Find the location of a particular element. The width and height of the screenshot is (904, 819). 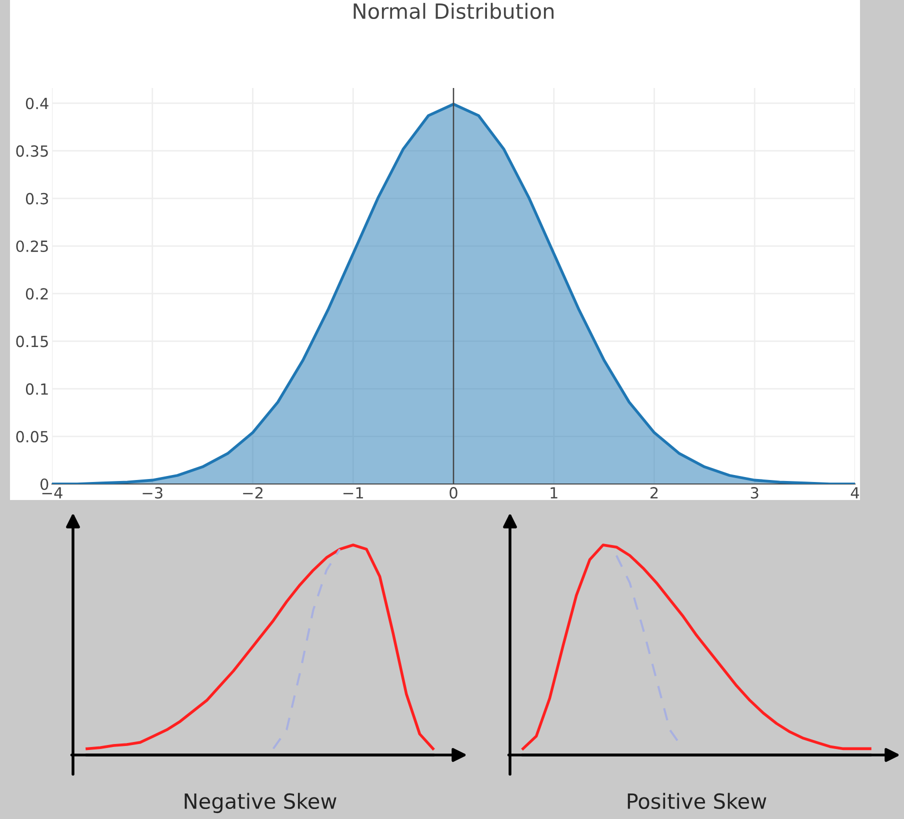

x-tick-label: 2 is located at coordinates (654, 492).